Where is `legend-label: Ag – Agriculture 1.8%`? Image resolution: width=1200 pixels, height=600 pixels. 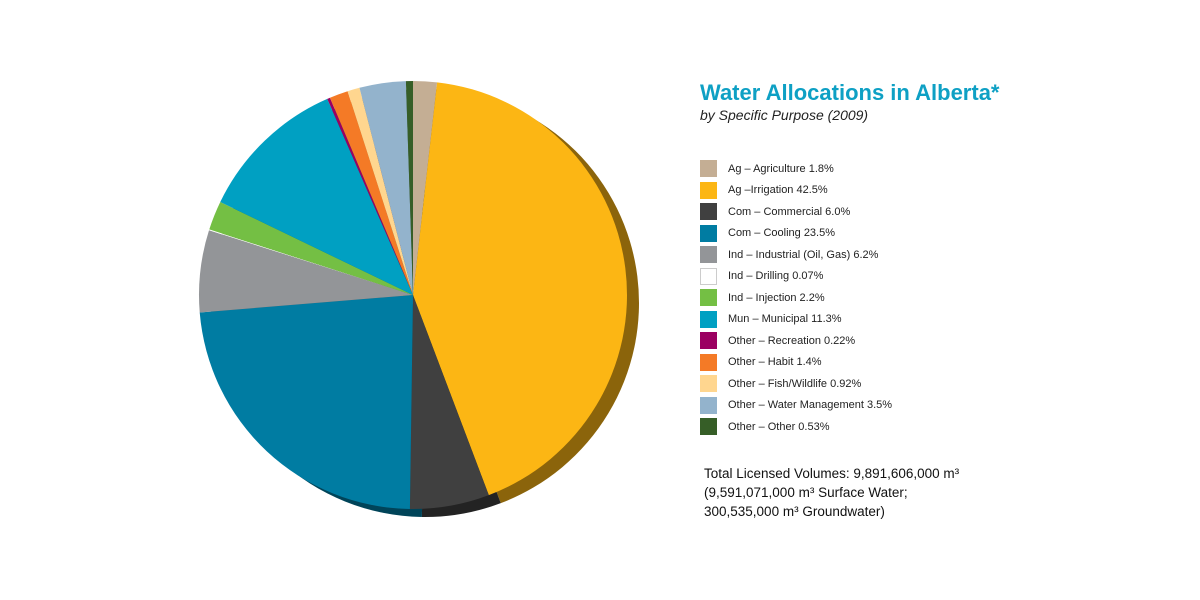
legend-label: Ag – Agriculture 1.8% is located at coordinates (781, 168).